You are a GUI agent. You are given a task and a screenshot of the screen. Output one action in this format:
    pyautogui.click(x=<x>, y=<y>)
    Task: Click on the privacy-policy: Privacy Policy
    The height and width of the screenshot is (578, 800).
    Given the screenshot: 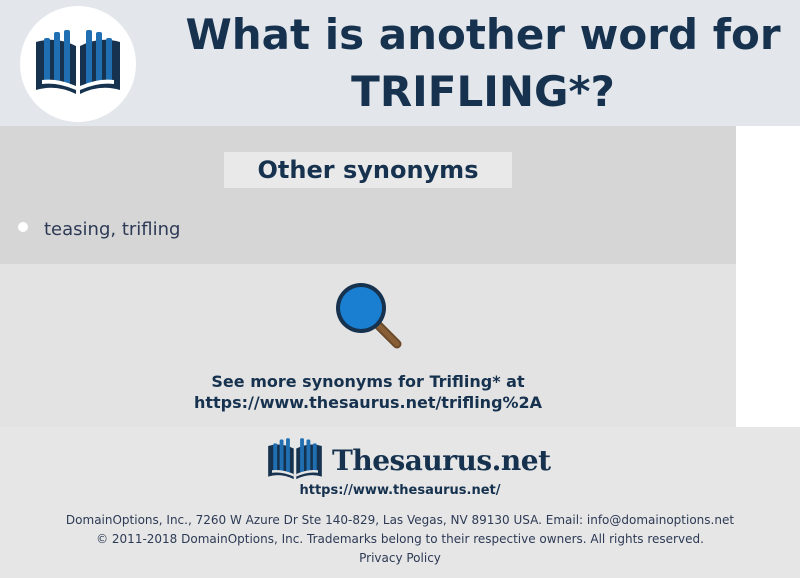 What is the action you would take?
    pyautogui.click(x=400, y=558)
    